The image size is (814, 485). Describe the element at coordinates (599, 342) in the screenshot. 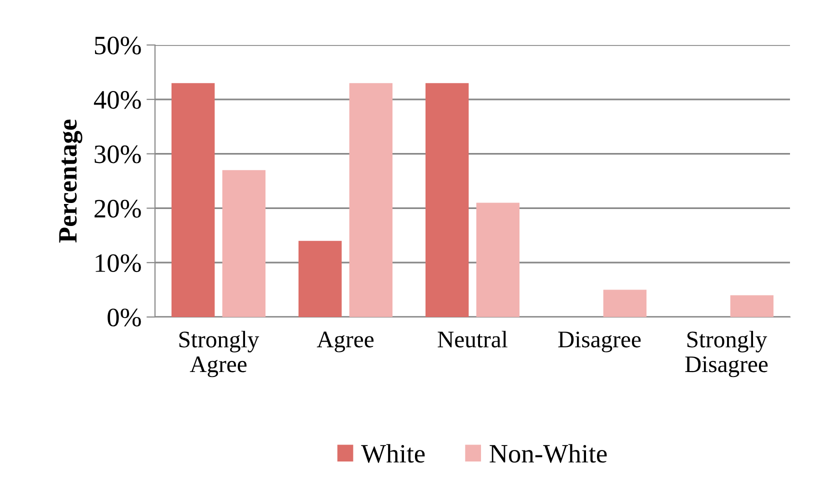

I see `x-tick-label: Disagree` at that location.